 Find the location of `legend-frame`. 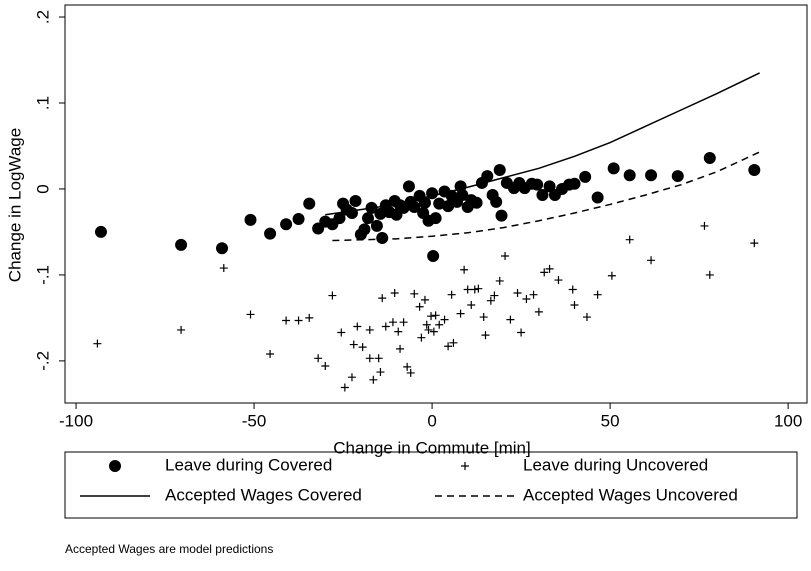

legend-frame is located at coordinates (431, 485).